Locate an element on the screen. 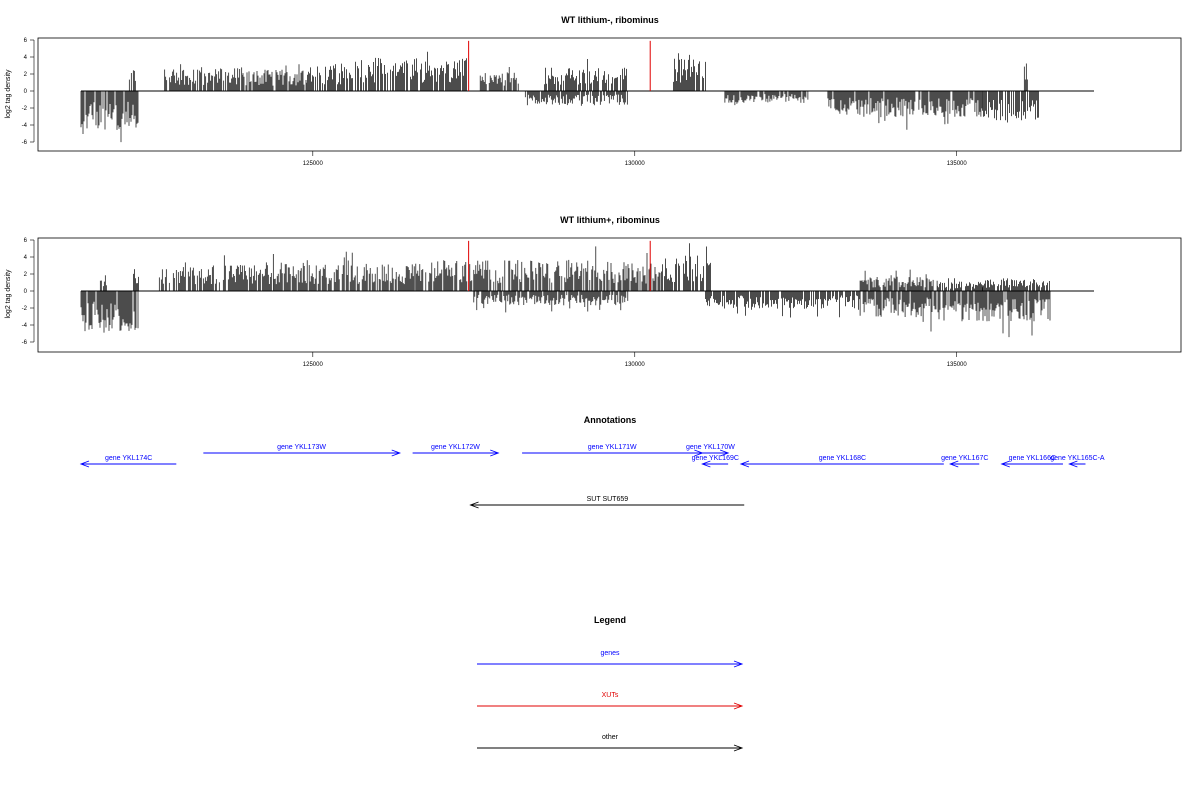 This screenshot has width=1200, height=800. gene-label: gene YKL172W is located at coordinates (455, 447).